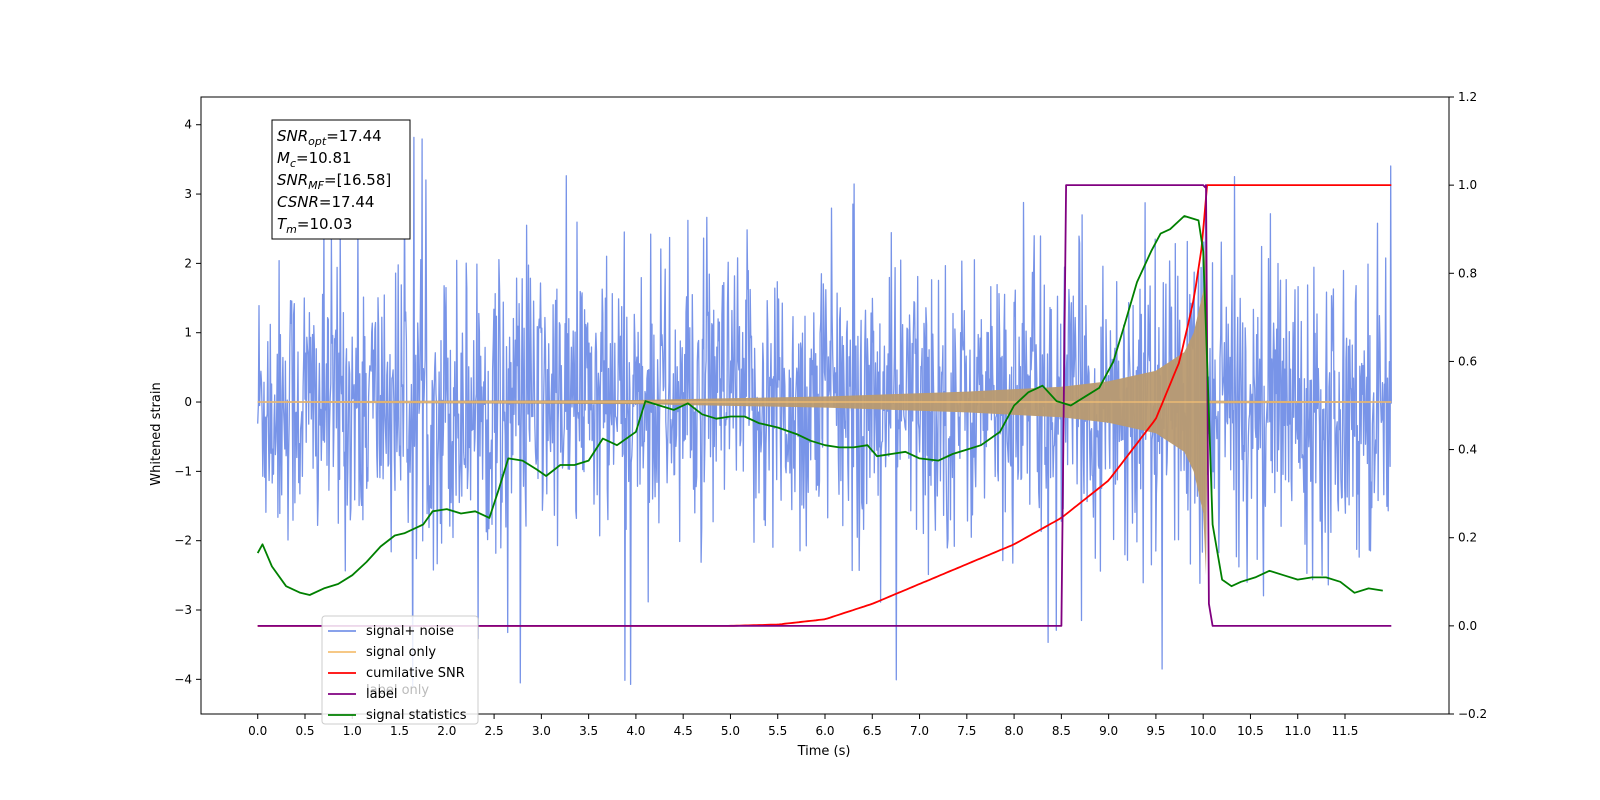 The image size is (1600, 800). Describe the element at coordinates (291, 229) in the screenshot. I see `stat-subscript: m` at that location.